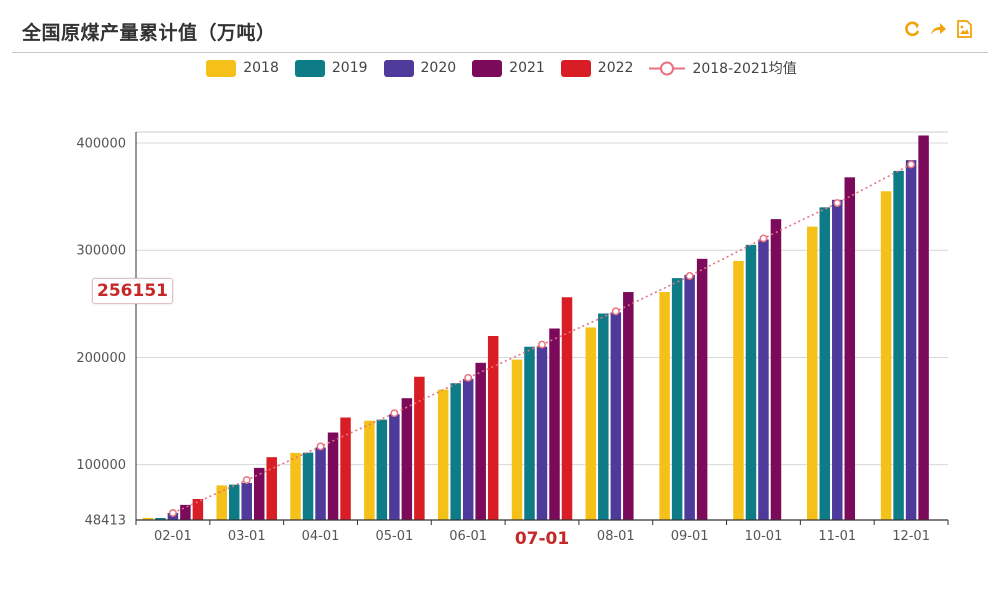  I want to click on legend-label: 2020, so click(438, 68).